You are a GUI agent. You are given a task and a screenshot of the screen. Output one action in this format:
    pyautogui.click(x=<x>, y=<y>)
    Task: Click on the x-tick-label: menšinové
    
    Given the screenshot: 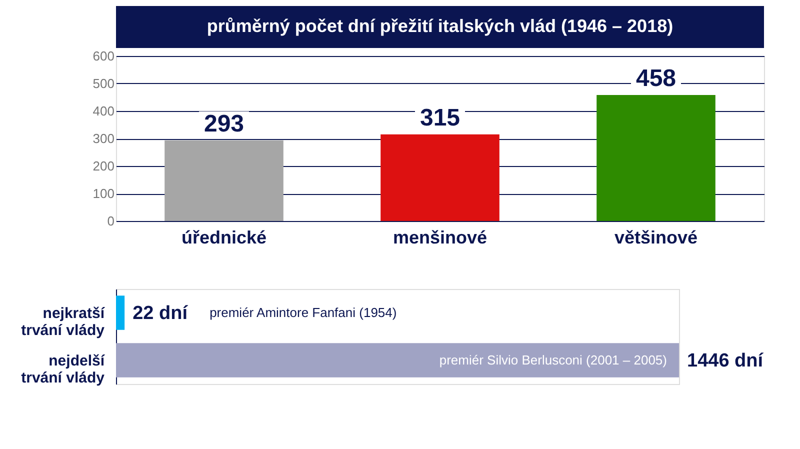 What is the action you would take?
    pyautogui.click(x=440, y=238)
    